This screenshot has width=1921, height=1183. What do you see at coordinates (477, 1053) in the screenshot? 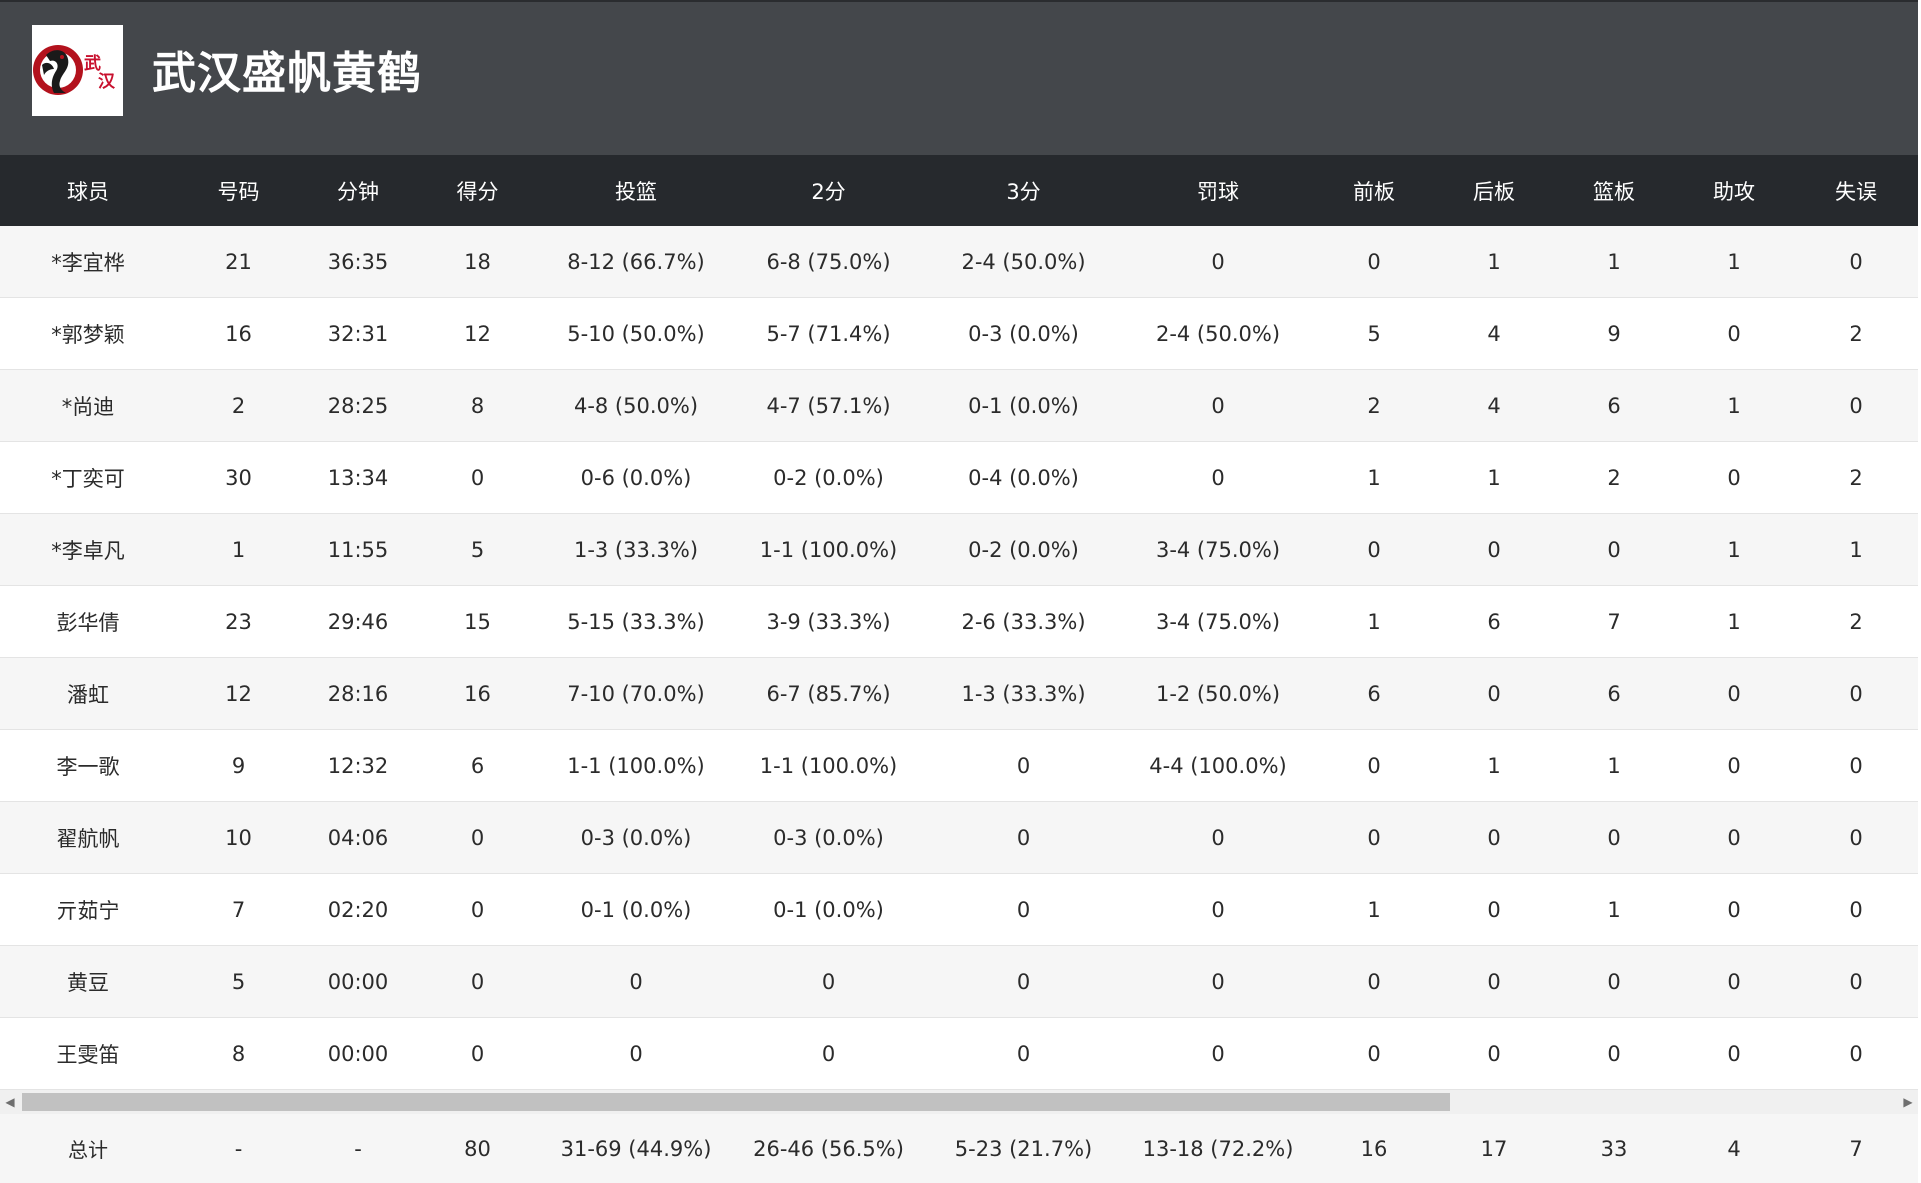
I see `cell-points: 0` at bounding box center [477, 1053].